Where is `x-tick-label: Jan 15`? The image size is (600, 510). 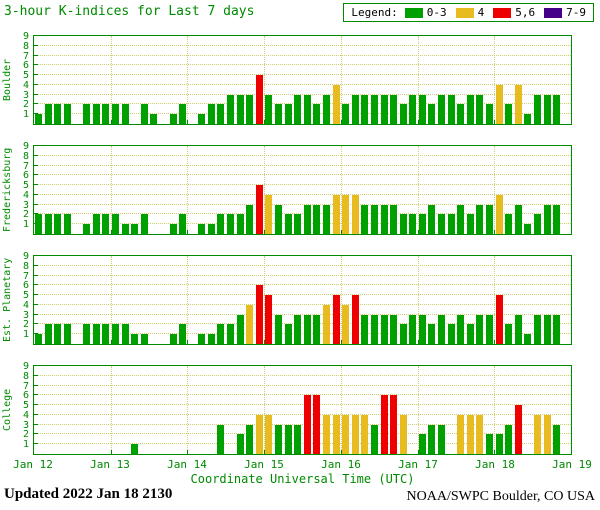
x-tick-label: Jan 15 is located at coordinates (264, 464).